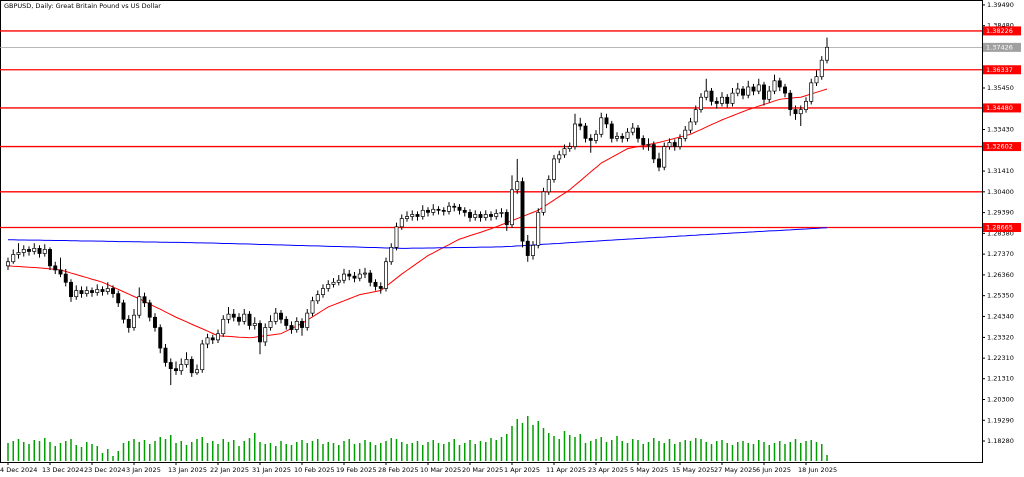 Image resolution: width=1024 pixels, height=477 pixels. I want to click on level-label: 1.32602, so click(999, 147).